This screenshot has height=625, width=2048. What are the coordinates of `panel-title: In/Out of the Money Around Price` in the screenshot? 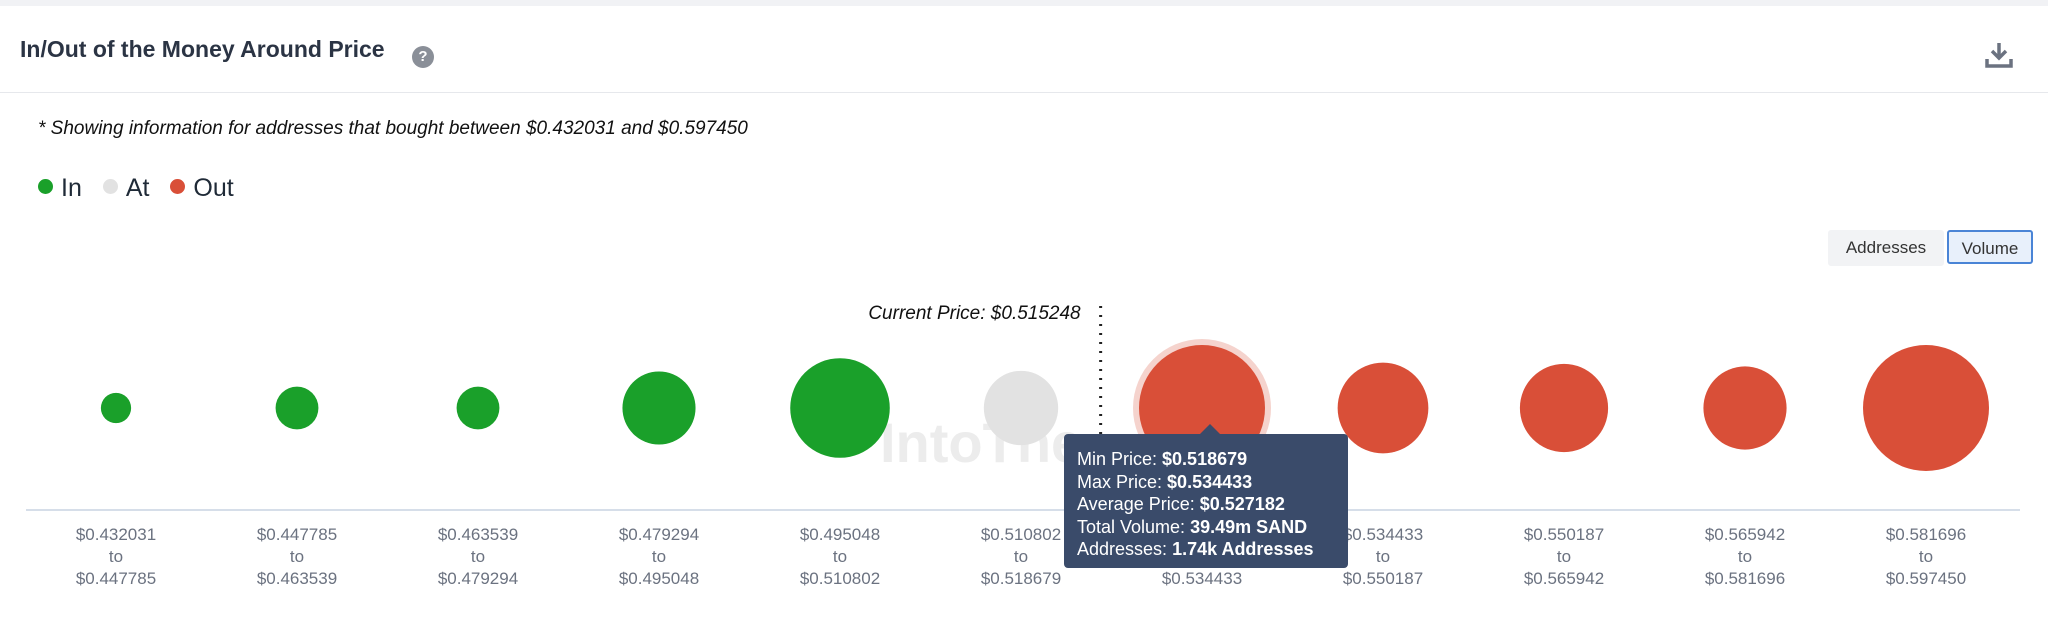 It's located at (202, 49).